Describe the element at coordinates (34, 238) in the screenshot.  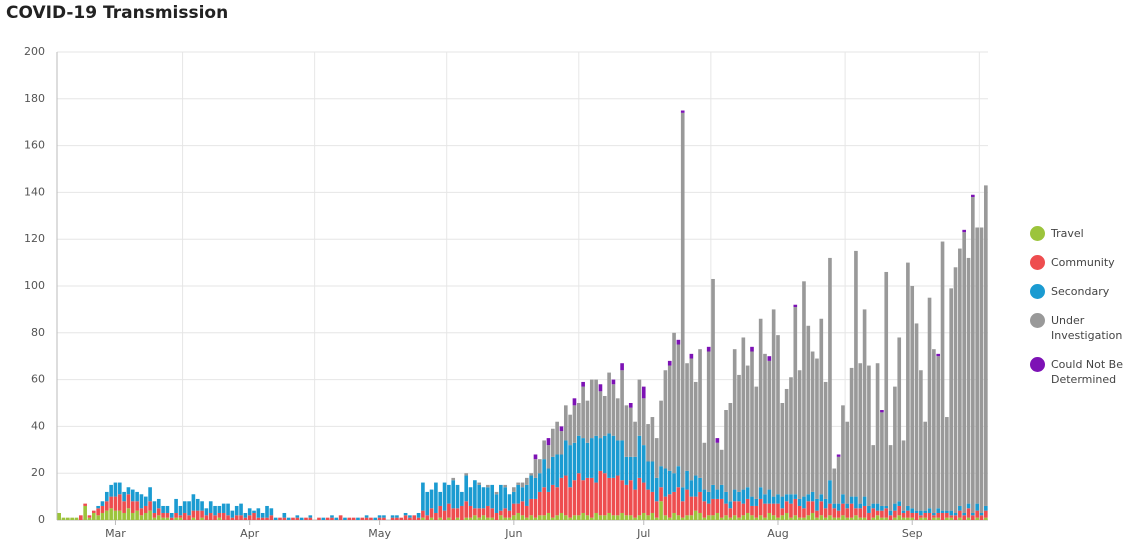
I see `y-tick-label: 120` at that location.